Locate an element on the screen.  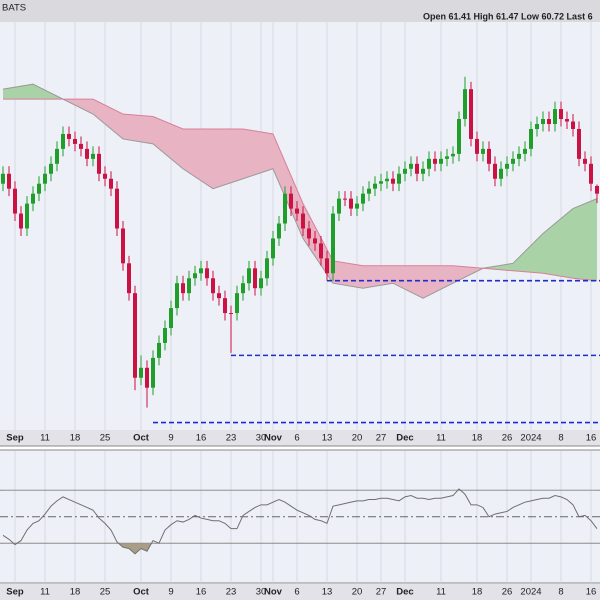
x-tick-label: 27 is located at coordinates (381, 592).